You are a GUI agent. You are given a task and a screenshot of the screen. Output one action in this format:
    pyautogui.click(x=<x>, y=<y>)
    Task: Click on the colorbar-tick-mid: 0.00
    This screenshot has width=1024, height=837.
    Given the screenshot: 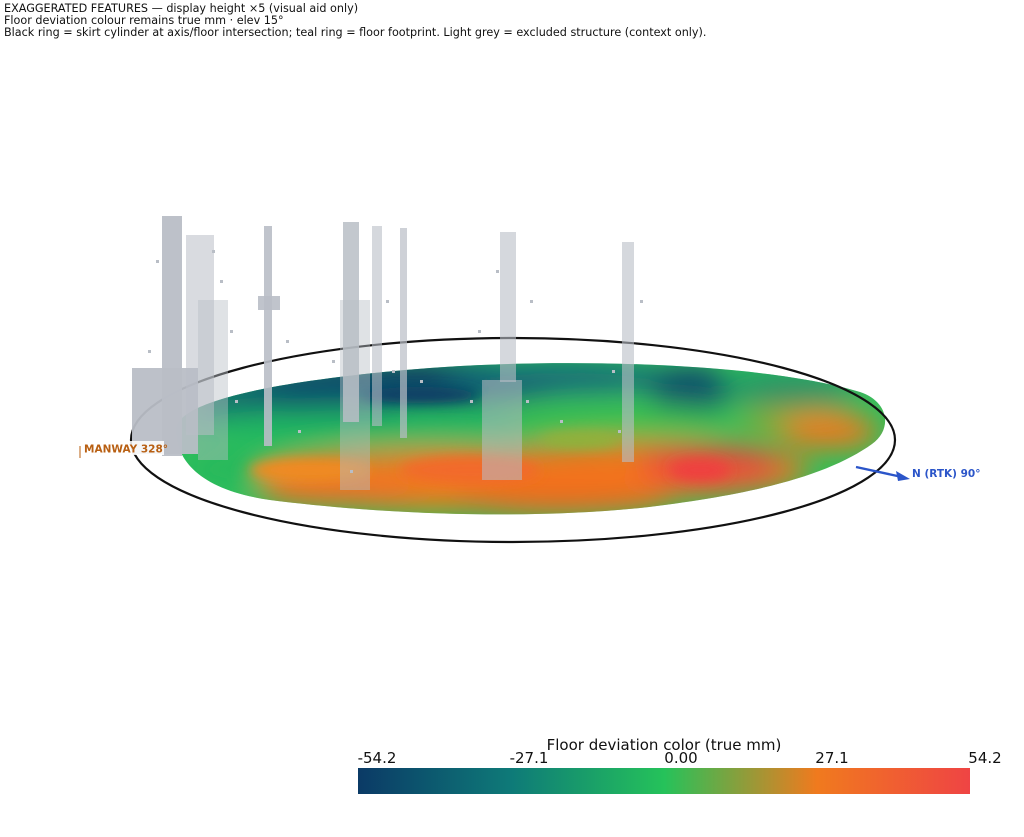 What is the action you would take?
    pyautogui.click(x=681, y=758)
    